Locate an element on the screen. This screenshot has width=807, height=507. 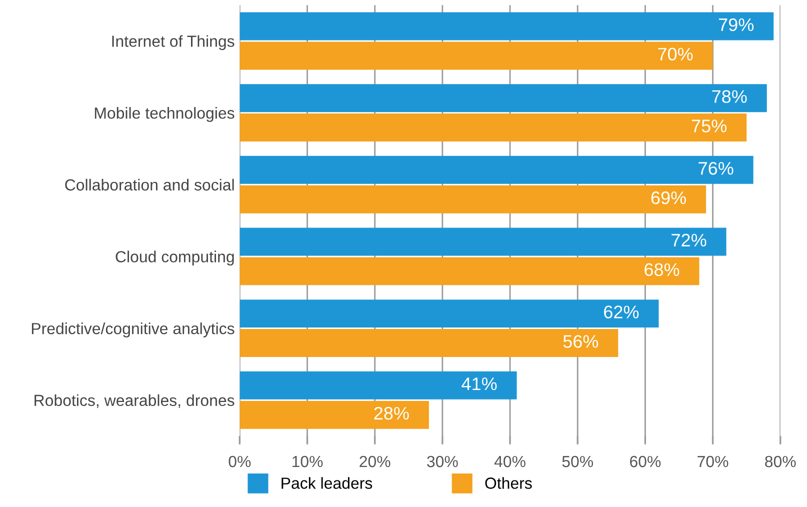
y-tick-label: Robotics, wearables, drones is located at coordinates (134, 401).